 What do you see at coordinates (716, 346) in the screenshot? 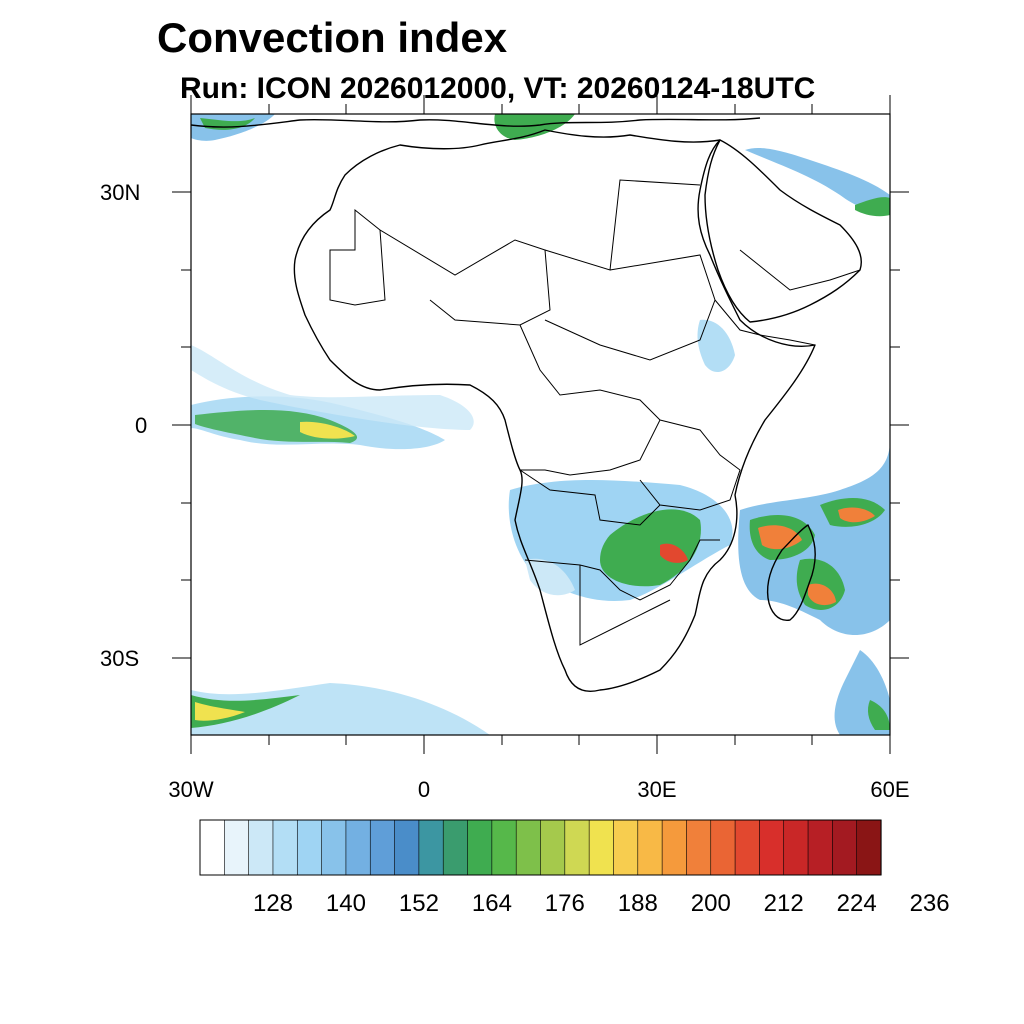
I see `convection-ethiopia` at bounding box center [716, 346].